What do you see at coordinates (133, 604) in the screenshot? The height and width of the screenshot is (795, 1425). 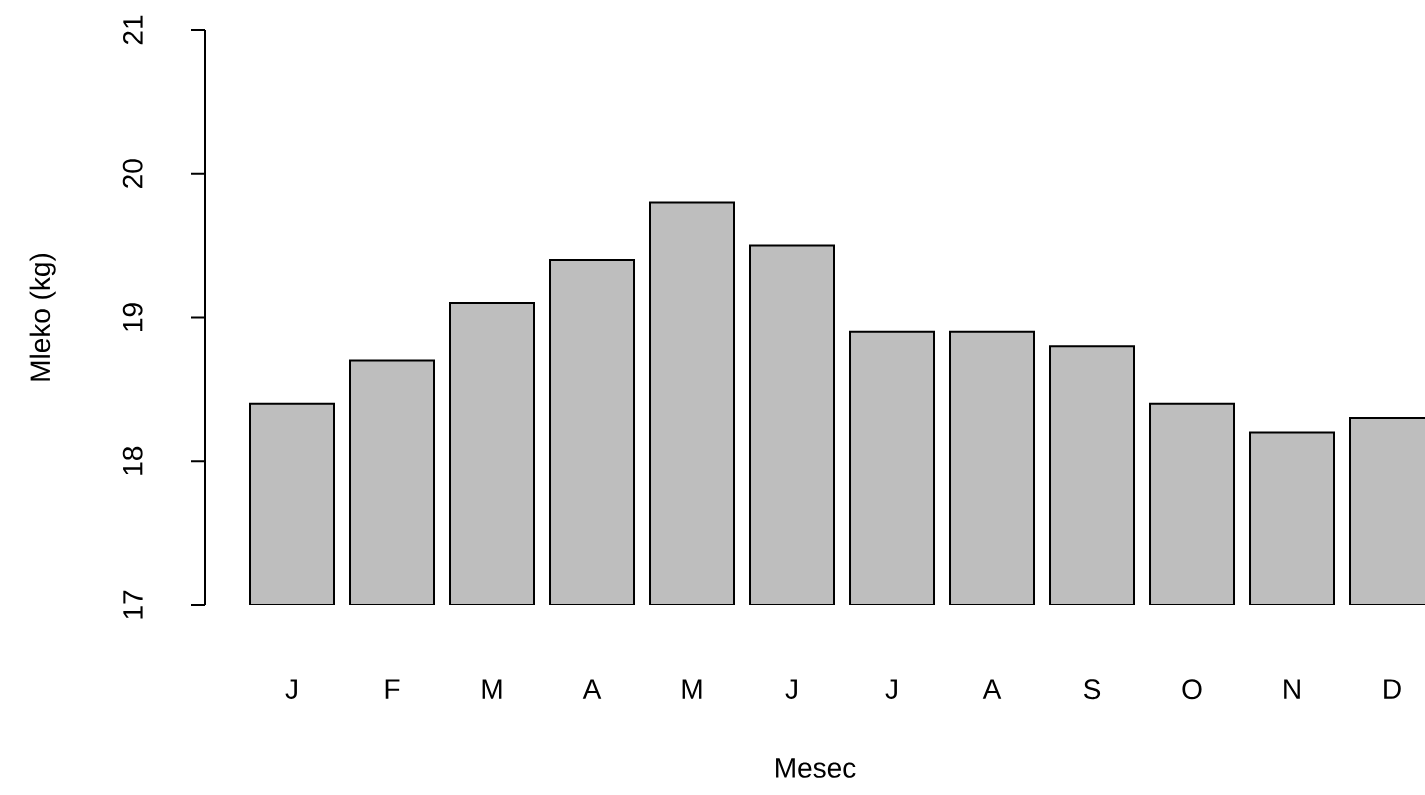 I see `y-tick-label: 17` at bounding box center [133, 604].